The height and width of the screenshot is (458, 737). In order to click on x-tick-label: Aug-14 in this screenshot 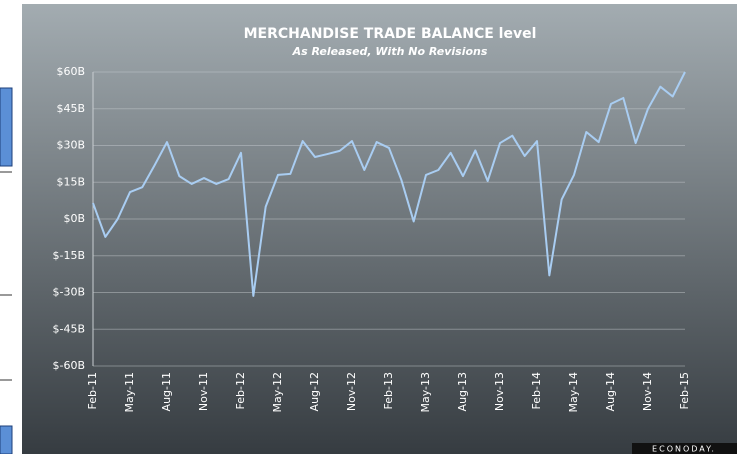, I will do `click(610, 391)`.